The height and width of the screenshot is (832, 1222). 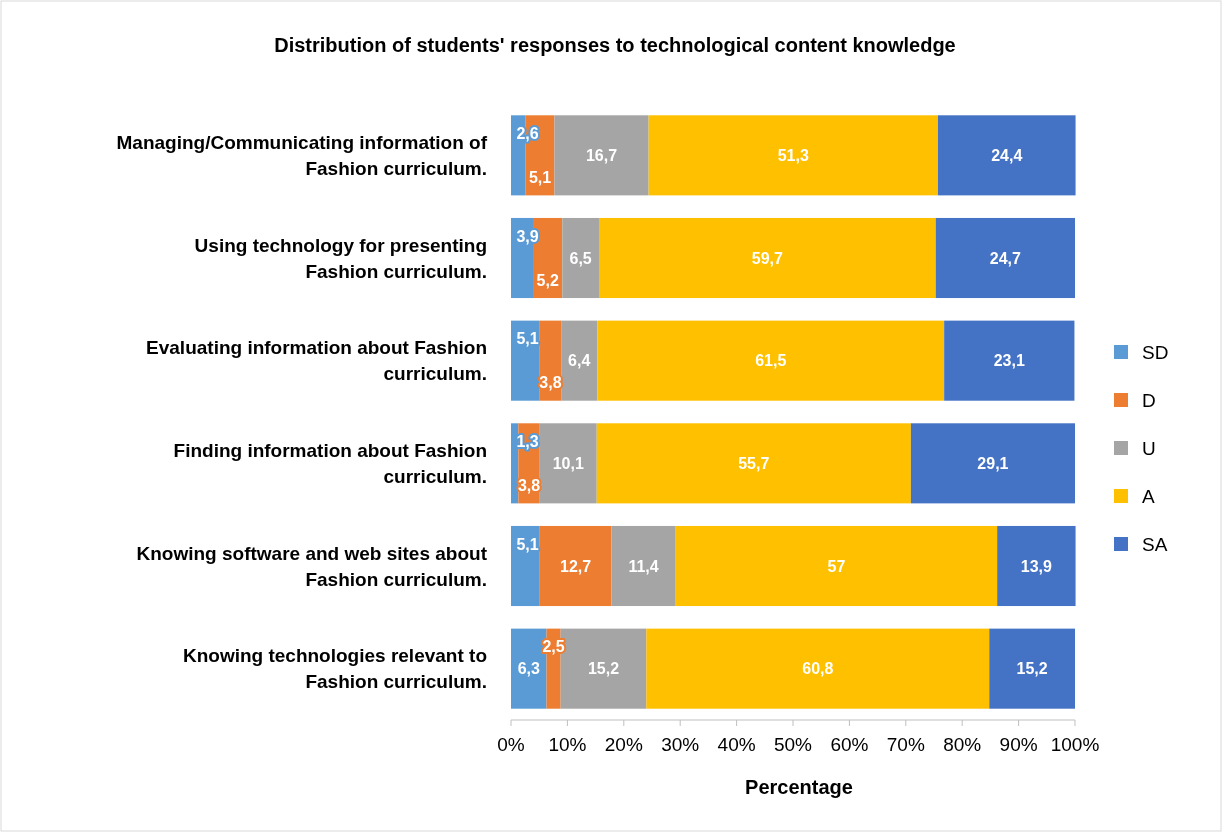 What do you see at coordinates (1018, 744) in the screenshot?
I see `x-tick-label: 90%` at bounding box center [1018, 744].